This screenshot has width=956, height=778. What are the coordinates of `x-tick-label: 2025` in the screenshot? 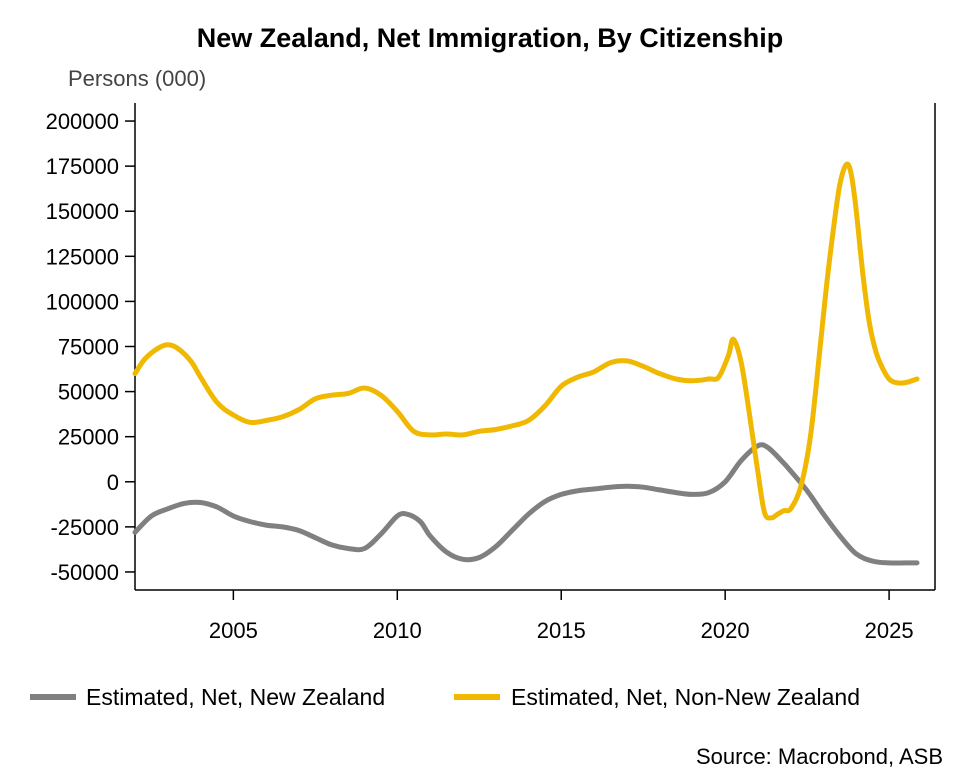 It's located at (889, 630).